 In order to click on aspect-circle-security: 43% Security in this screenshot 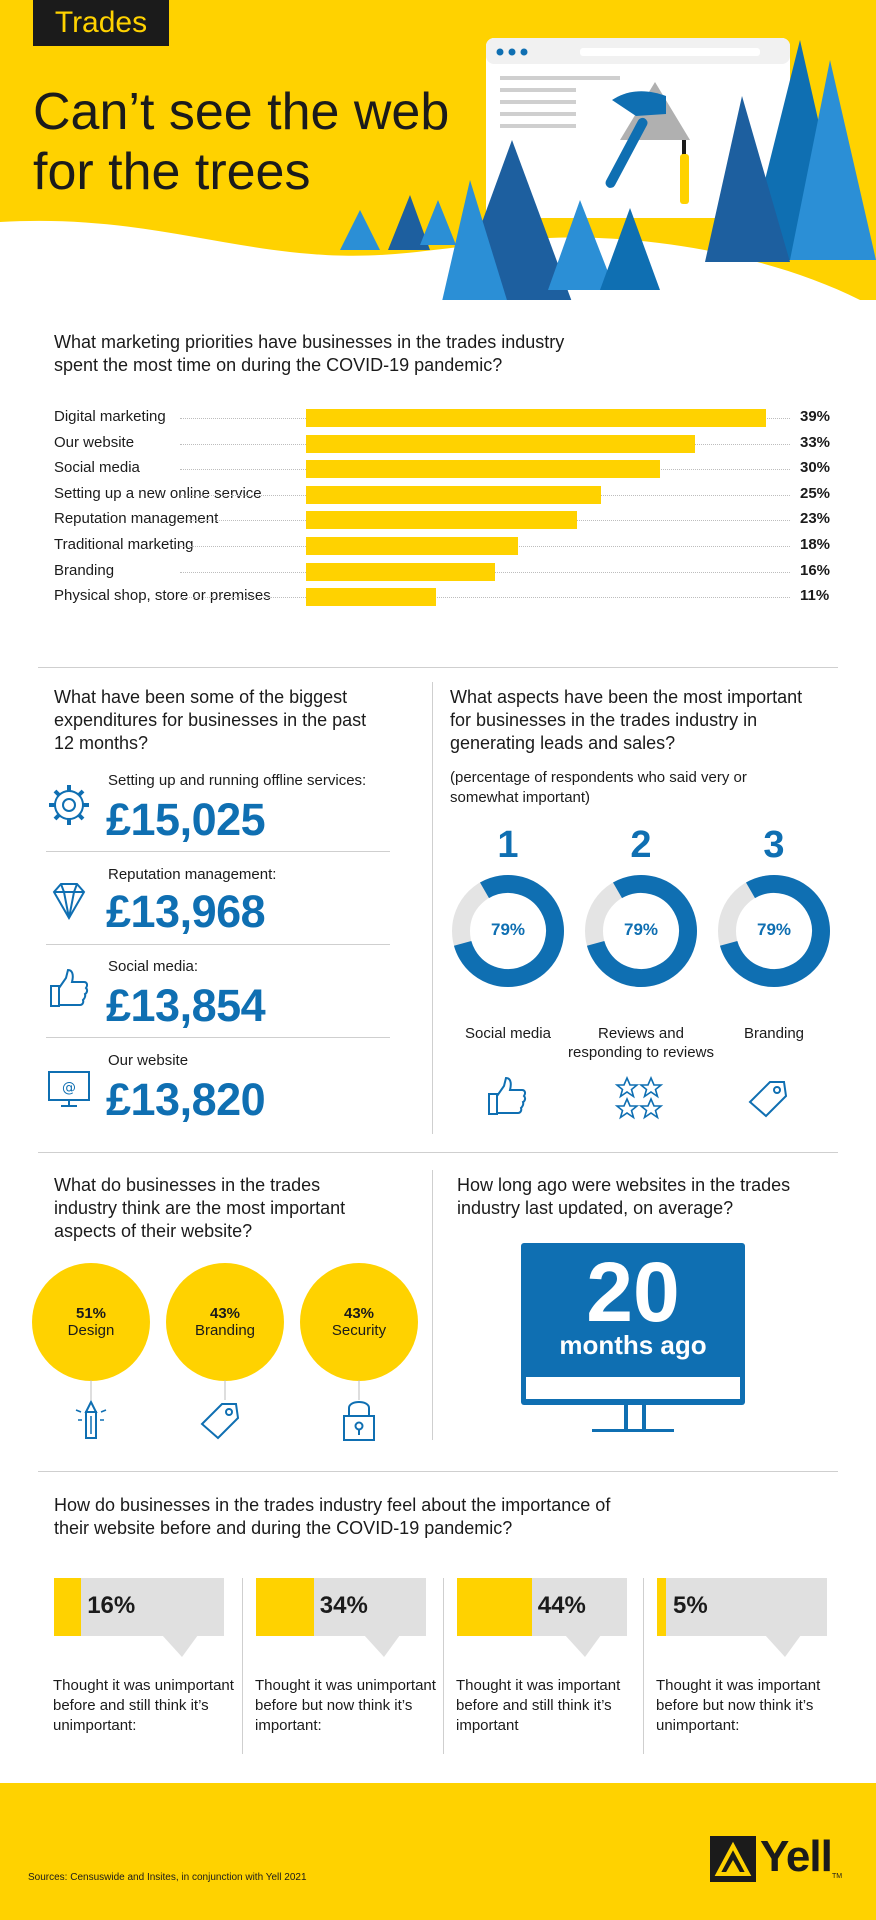, I will do `click(359, 1322)`.